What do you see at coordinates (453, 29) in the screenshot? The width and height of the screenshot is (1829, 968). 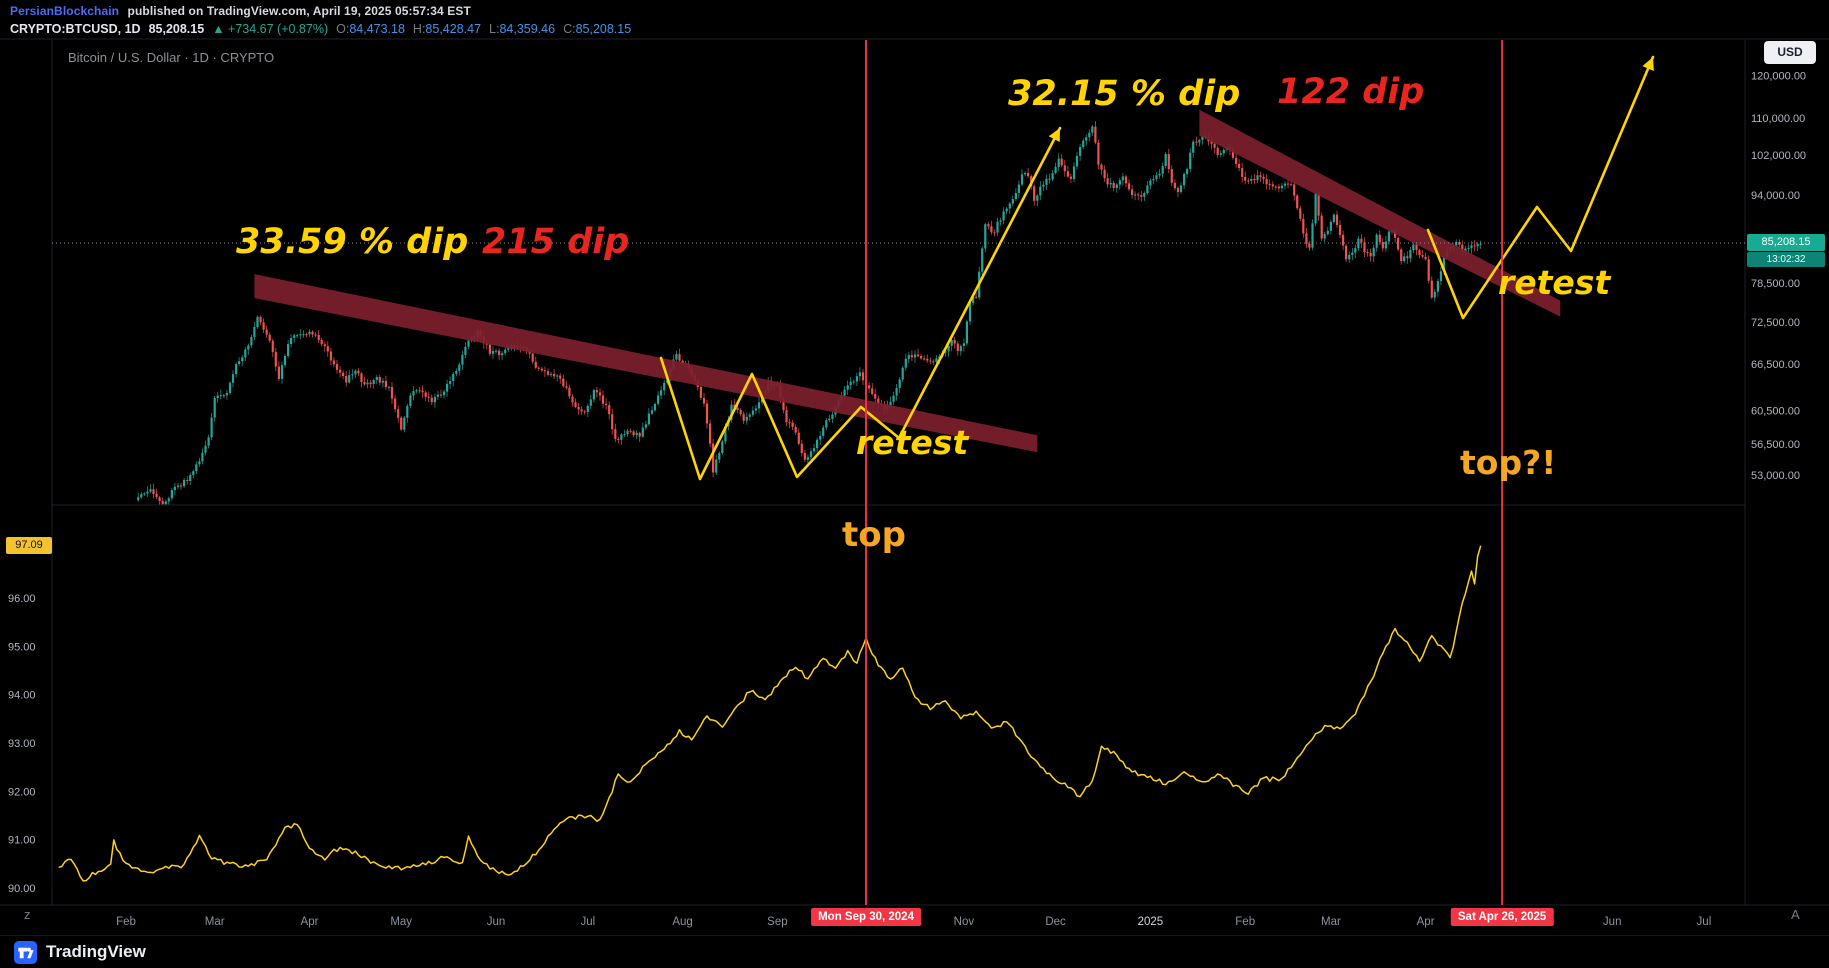 I see `ohlc-value: 85,428.47` at bounding box center [453, 29].